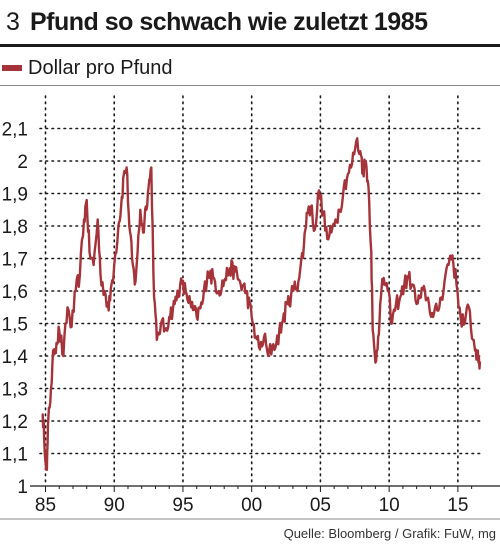  I want to click on x-tick-label: 00, so click(251, 505).